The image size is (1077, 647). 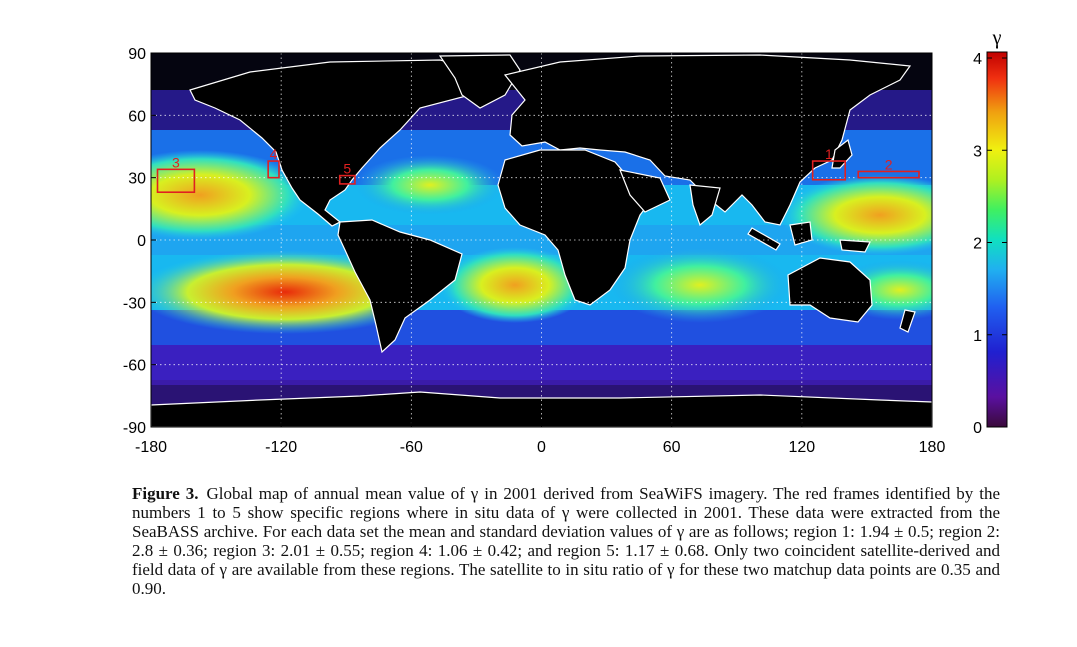 What do you see at coordinates (274, 154) in the screenshot?
I see `region-label: 4` at bounding box center [274, 154].